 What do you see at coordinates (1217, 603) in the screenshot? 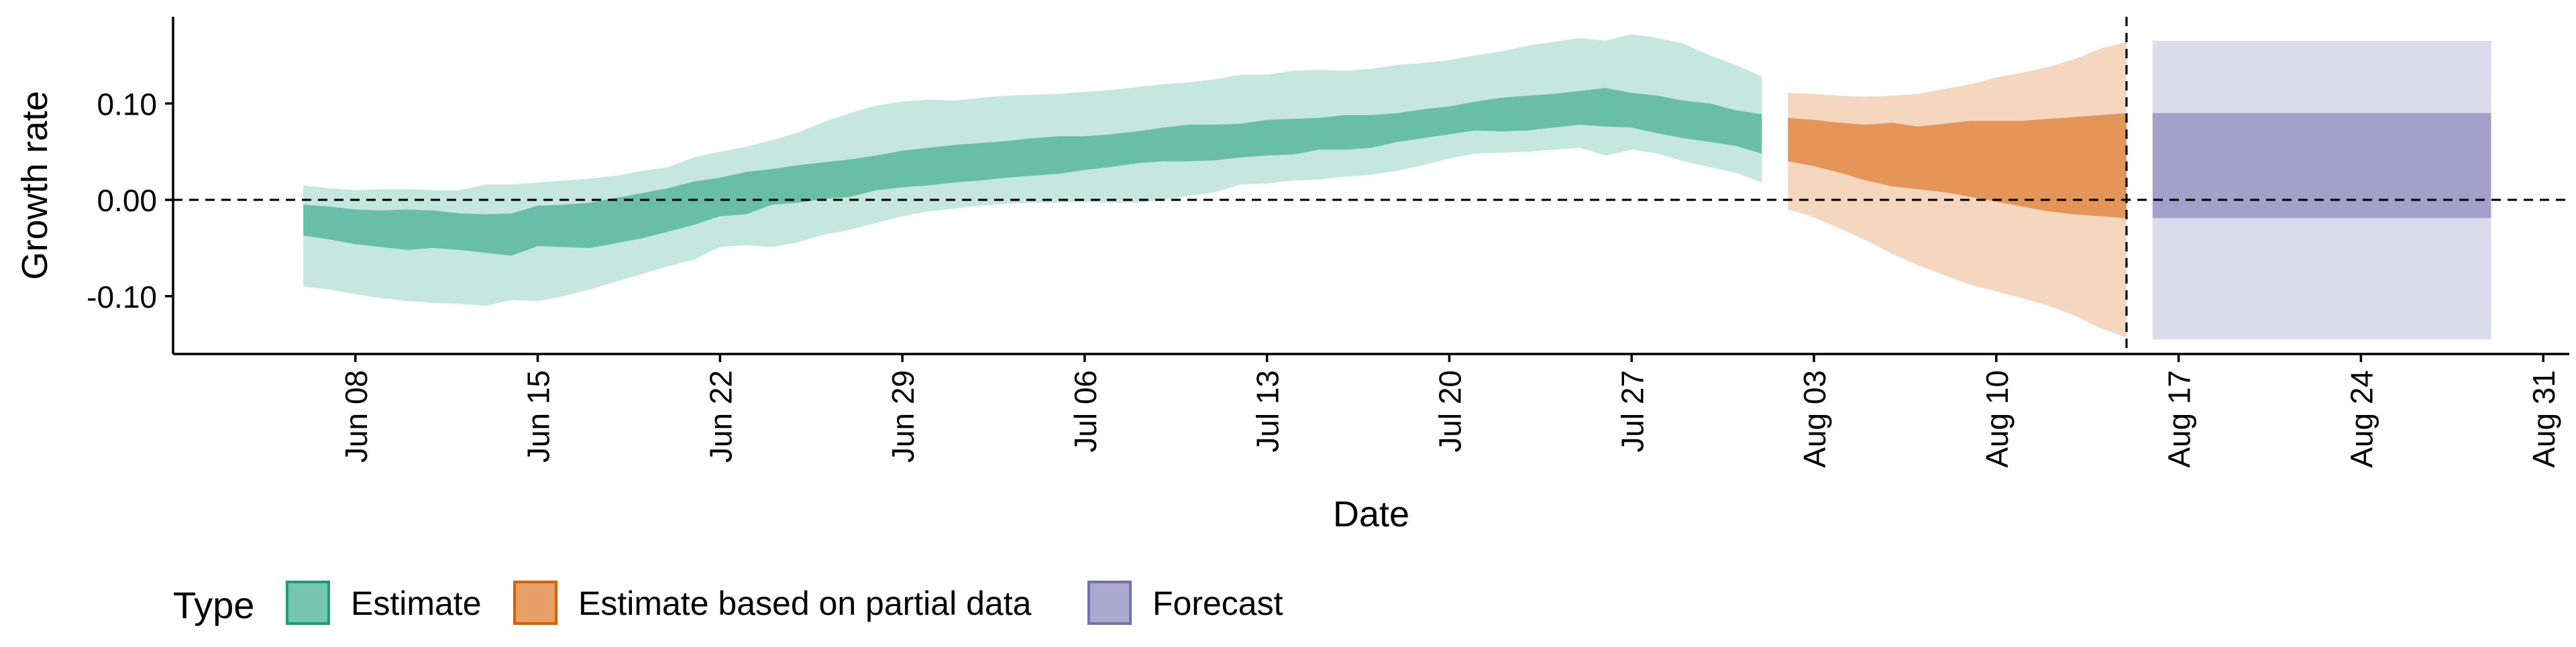
I see `legend-label: Forecast` at bounding box center [1217, 603].